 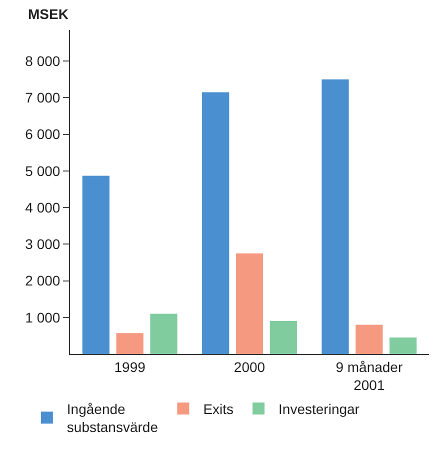 I want to click on legend-label: Ingående substansvärde, so click(x=112, y=418).